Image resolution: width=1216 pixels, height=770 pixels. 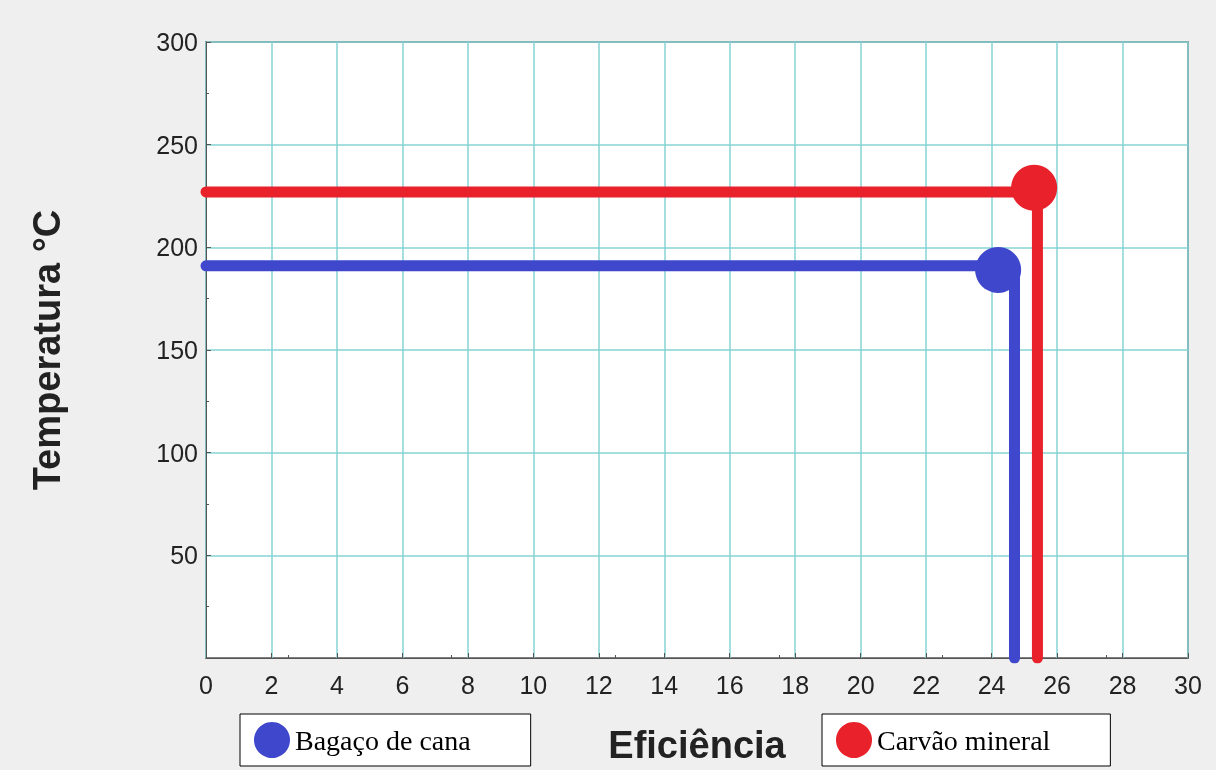 What do you see at coordinates (177, 452) in the screenshot?
I see `y-tick-label: 100` at bounding box center [177, 452].